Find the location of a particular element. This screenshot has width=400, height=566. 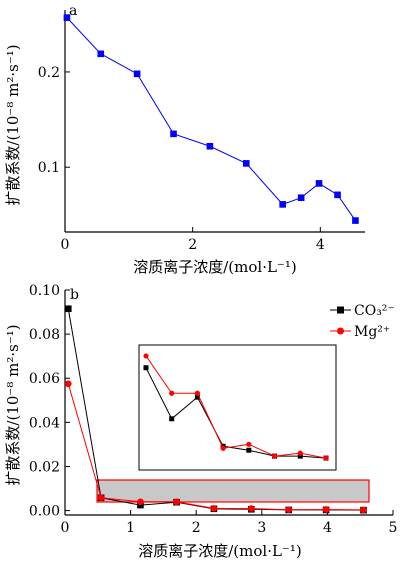

y-axis-title-a: 扩散系数/(10⁻⁸ m²·s⁻¹) is located at coordinates (13, 124).